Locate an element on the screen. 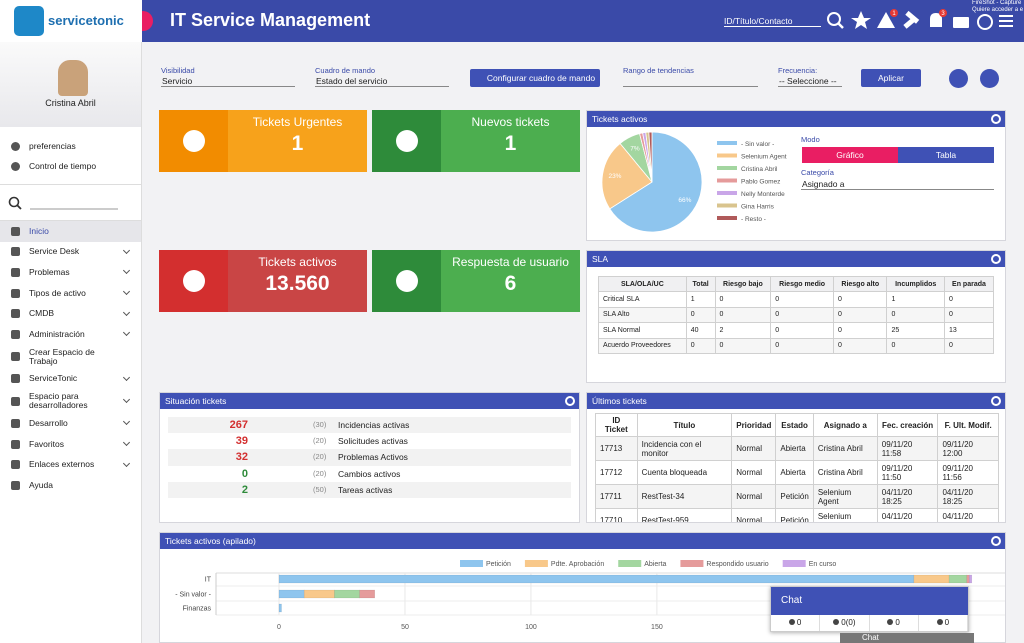 The height and width of the screenshot is (643, 1024). menu-item: Tipos de activo is located at coordinates (70, 293).